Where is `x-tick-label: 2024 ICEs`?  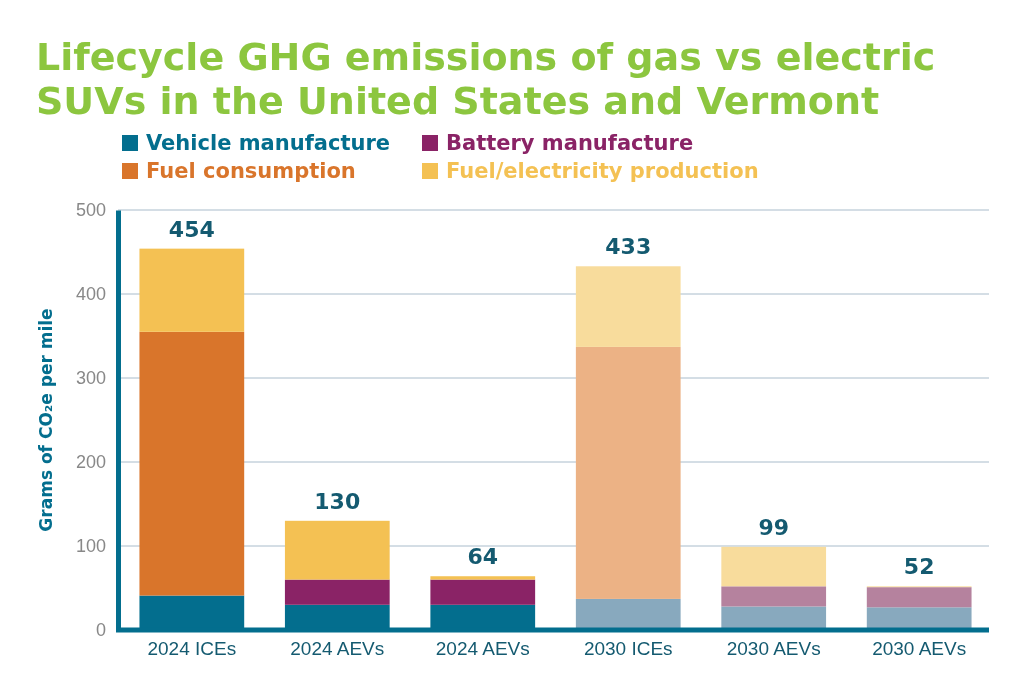
x-tick-label: 2024 ICEs is located at coordinates (192, 649).